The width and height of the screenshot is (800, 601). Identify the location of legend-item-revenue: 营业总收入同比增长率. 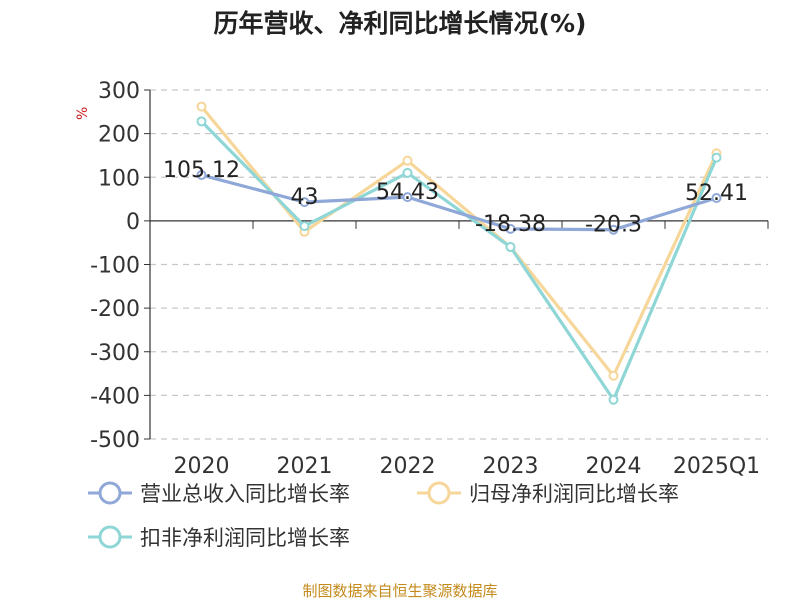
(219, 493).